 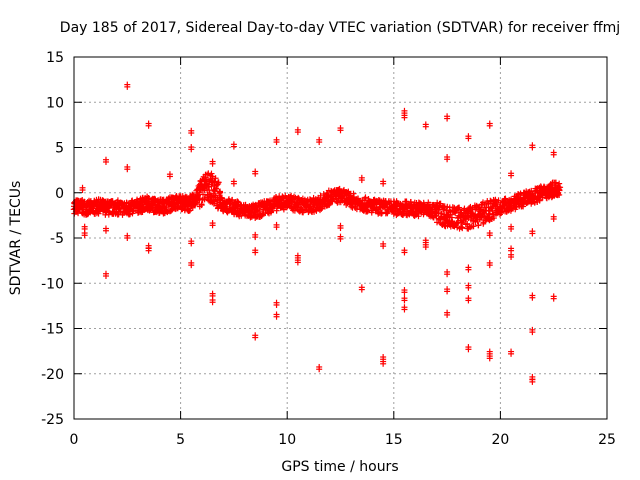 What do you see at coordinates (607, 440) in the screenshot?
I see `x-tick-label: 25` at bounding box center [607, 440].